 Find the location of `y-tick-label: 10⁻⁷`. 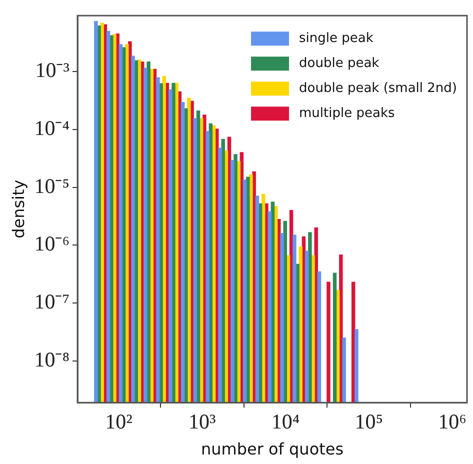

y-tick-label: 10⁻⁷ is located at coordinates (52, 302).